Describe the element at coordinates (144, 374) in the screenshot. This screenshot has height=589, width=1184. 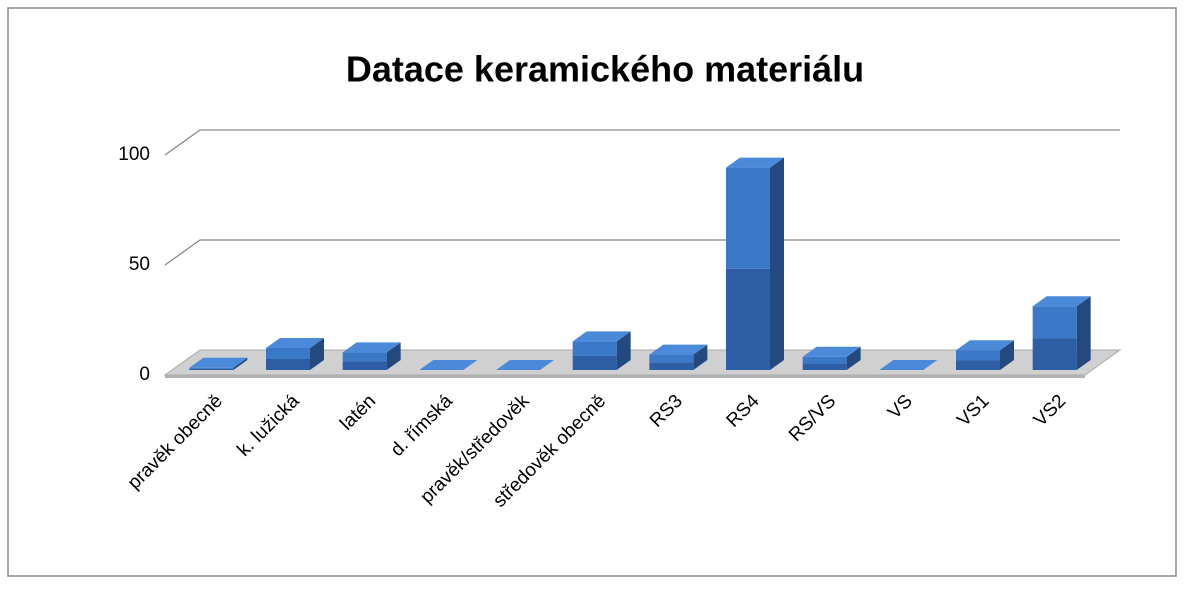
I see `y-tick-label: 0` at that location.